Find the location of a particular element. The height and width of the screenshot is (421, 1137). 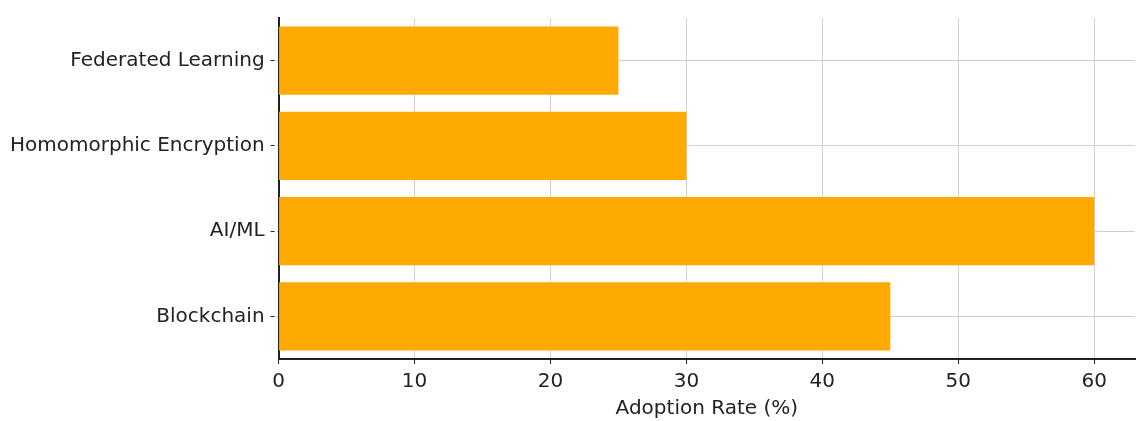

x-tick-label: 40 is located at coordinates (822, 380).